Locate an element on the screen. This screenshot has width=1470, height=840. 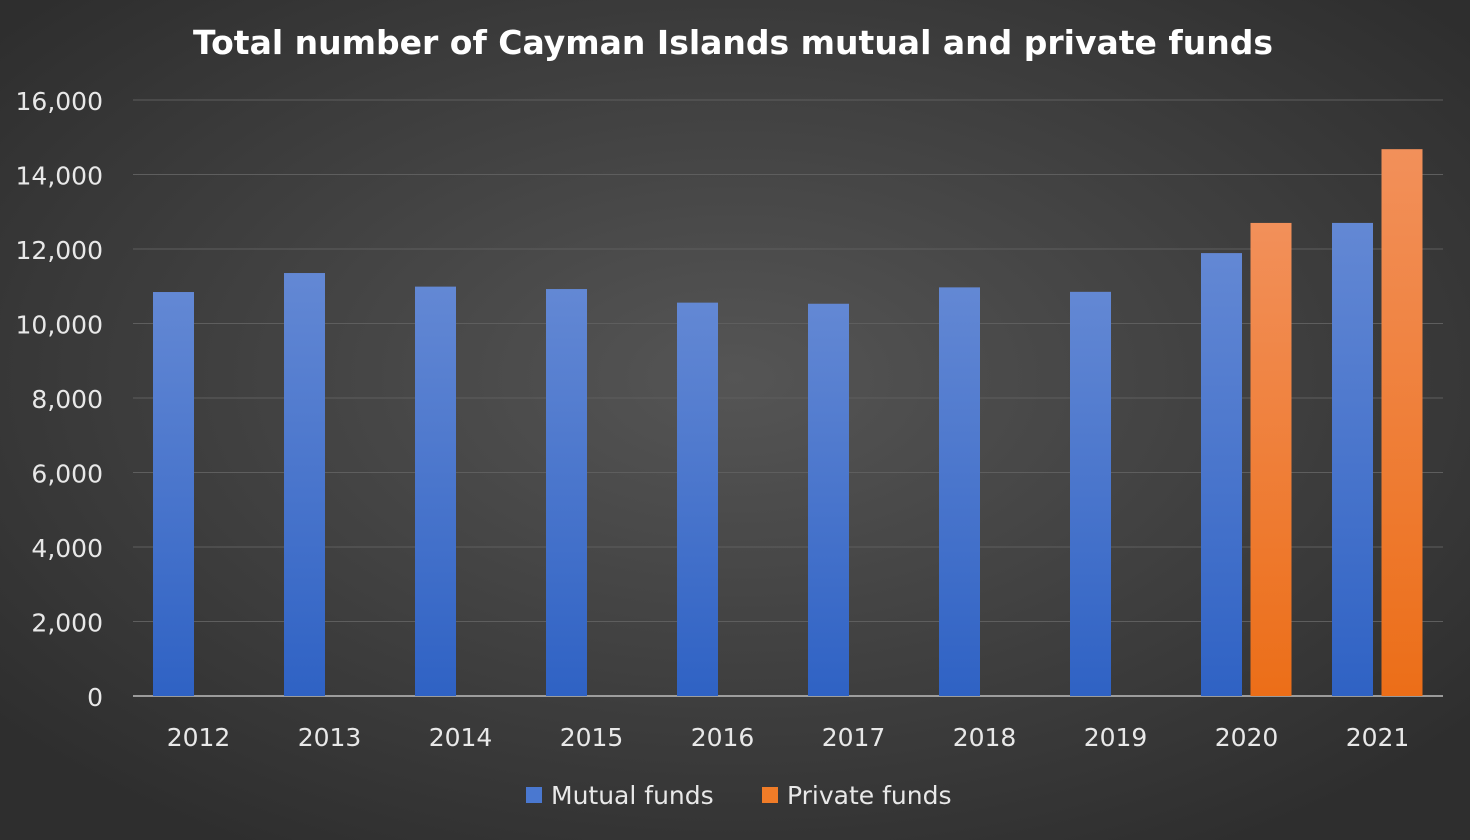
x-tick-label: 2016 is located at coordinates (723, 737).